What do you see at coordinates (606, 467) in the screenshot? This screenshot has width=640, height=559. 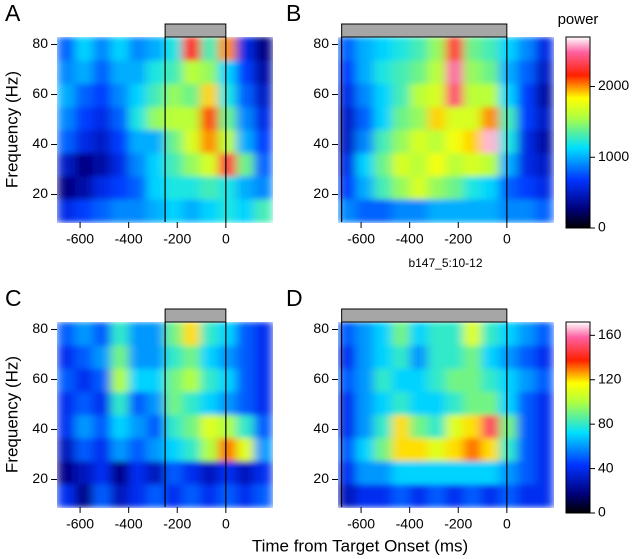 I see `colorbar-tick-label: 40` at bounding box center [606, 467].